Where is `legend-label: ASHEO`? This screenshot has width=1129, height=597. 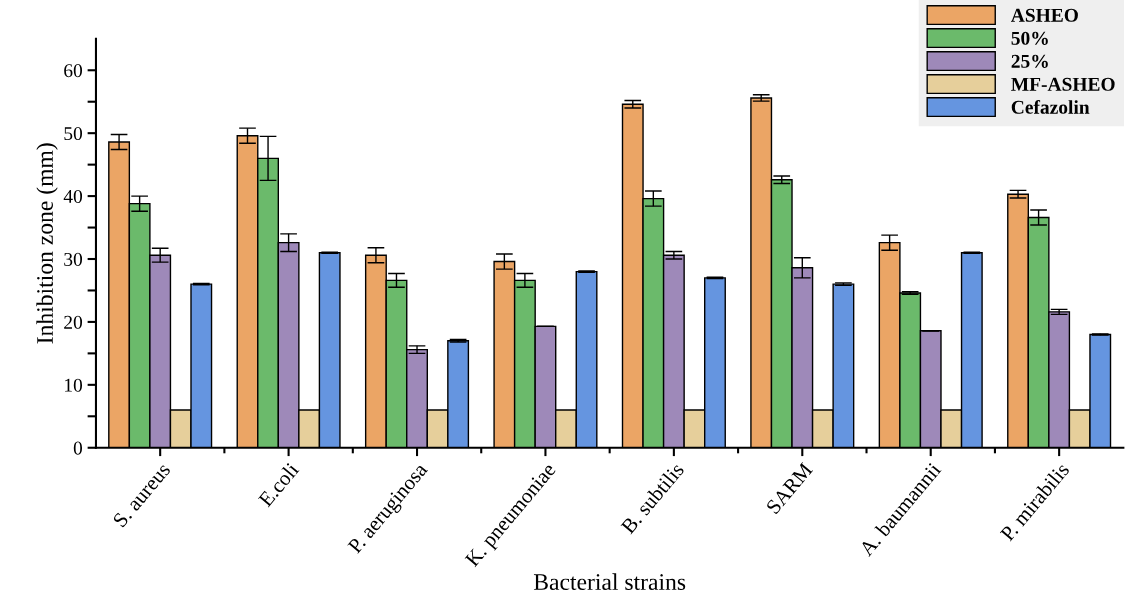 legend-label: ASHEO is located at coordinates (1044, 15).